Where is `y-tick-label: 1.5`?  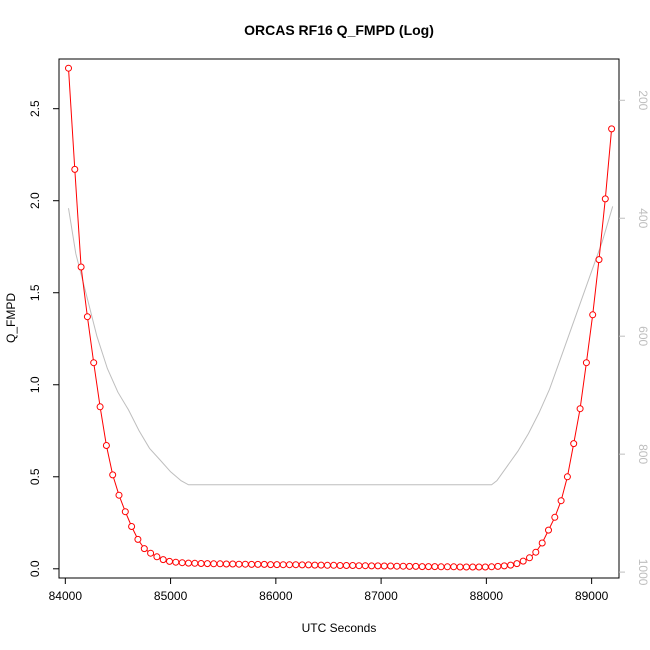
y-tick-label: 1.5 is located at coordinates (35, 292).